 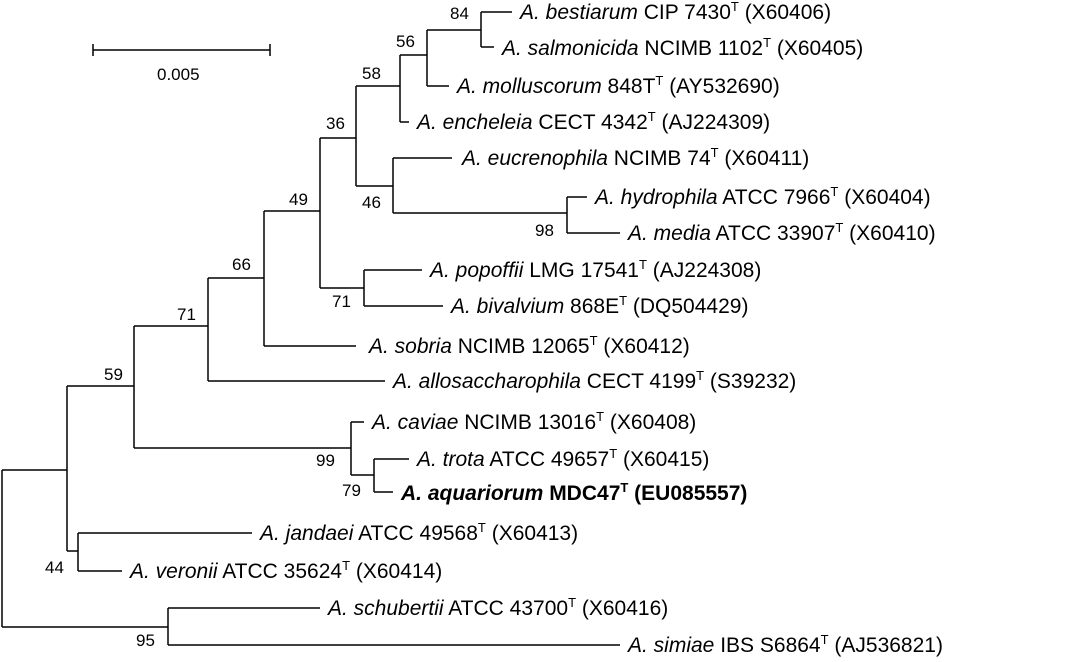 I want to click on taxon-species-name: A. allosaccharophila, so click(x=486, y=381).